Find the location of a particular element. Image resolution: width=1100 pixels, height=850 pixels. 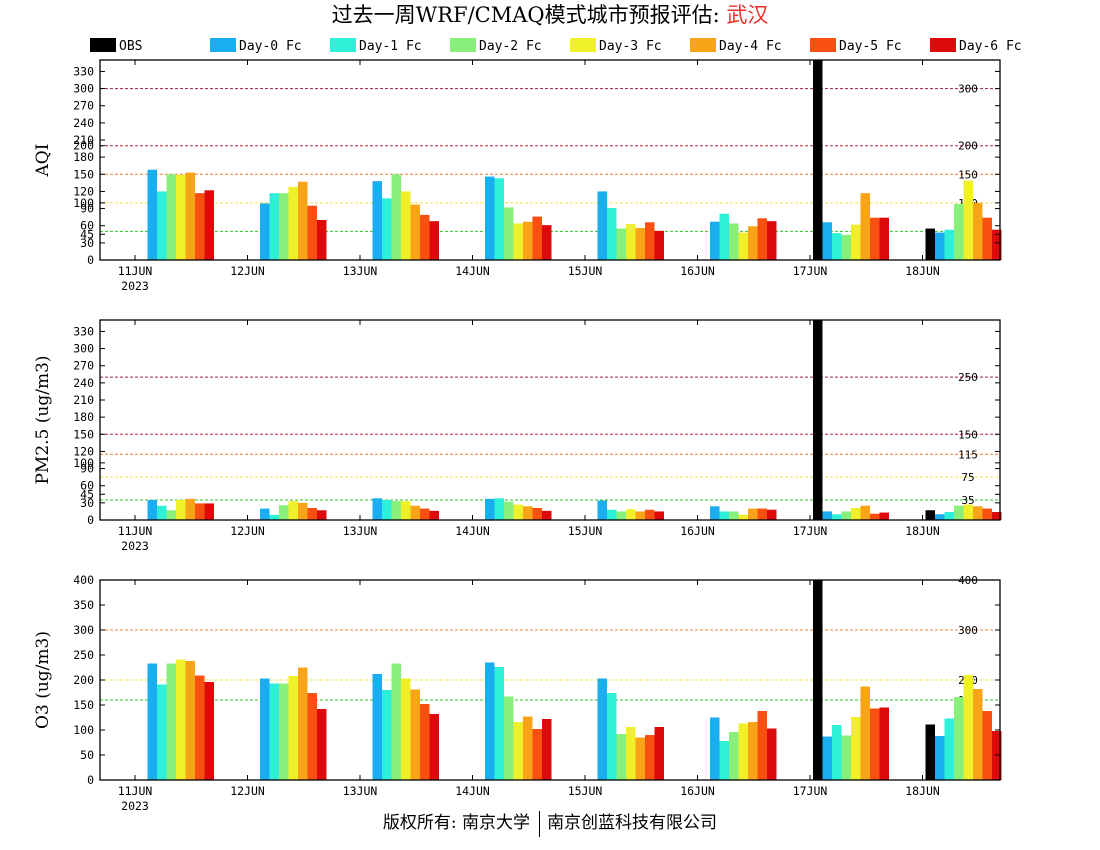

y-tick-label: 120 is located at coordinates (83, 191).